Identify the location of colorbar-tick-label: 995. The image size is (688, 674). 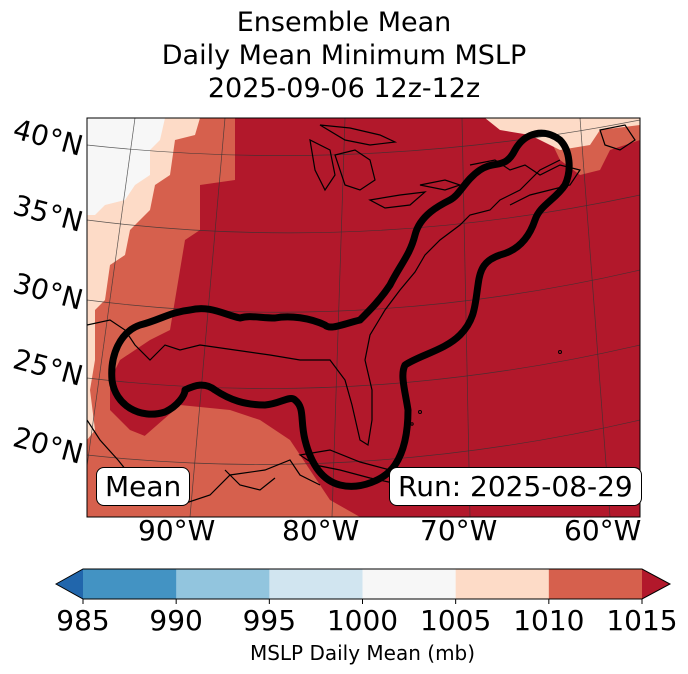
(269, 620).